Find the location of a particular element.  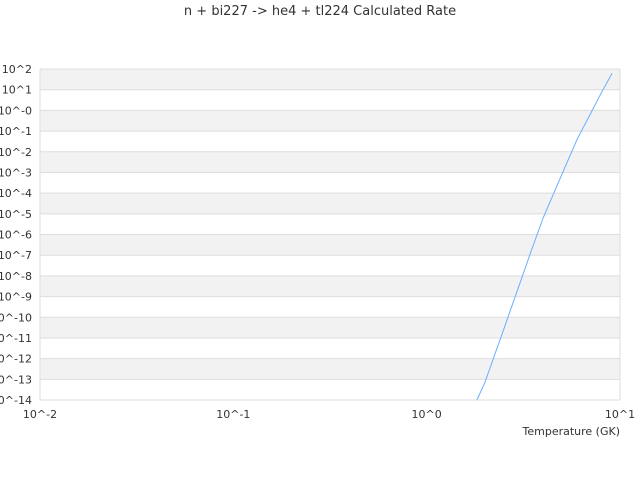

y-tick-label: 10^-3 is located at coordinates (16, 172).